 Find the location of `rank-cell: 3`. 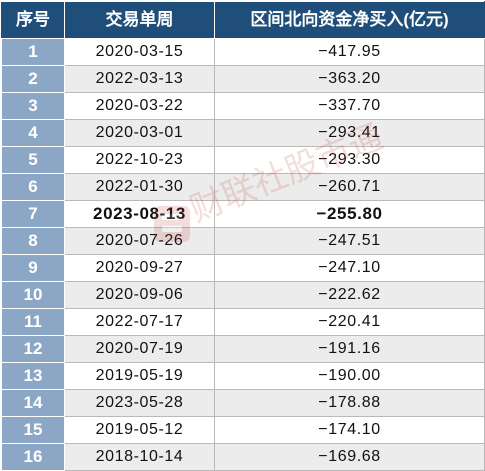

rank-cell: 3 is located at coordinates (33, 106).